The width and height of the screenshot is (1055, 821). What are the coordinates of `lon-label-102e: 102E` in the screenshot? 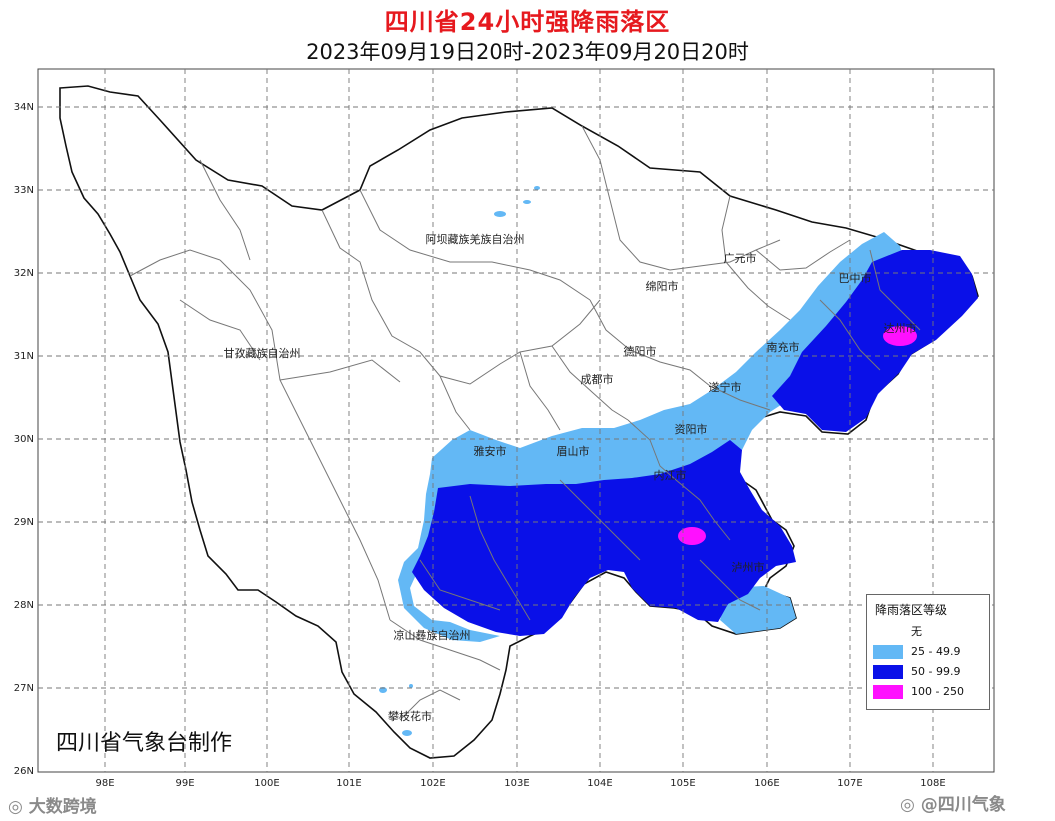 It's located at (432, 783).